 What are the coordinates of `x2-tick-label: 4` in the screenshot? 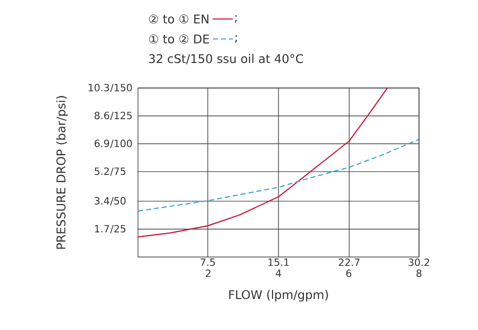 It's located at (279, 273).